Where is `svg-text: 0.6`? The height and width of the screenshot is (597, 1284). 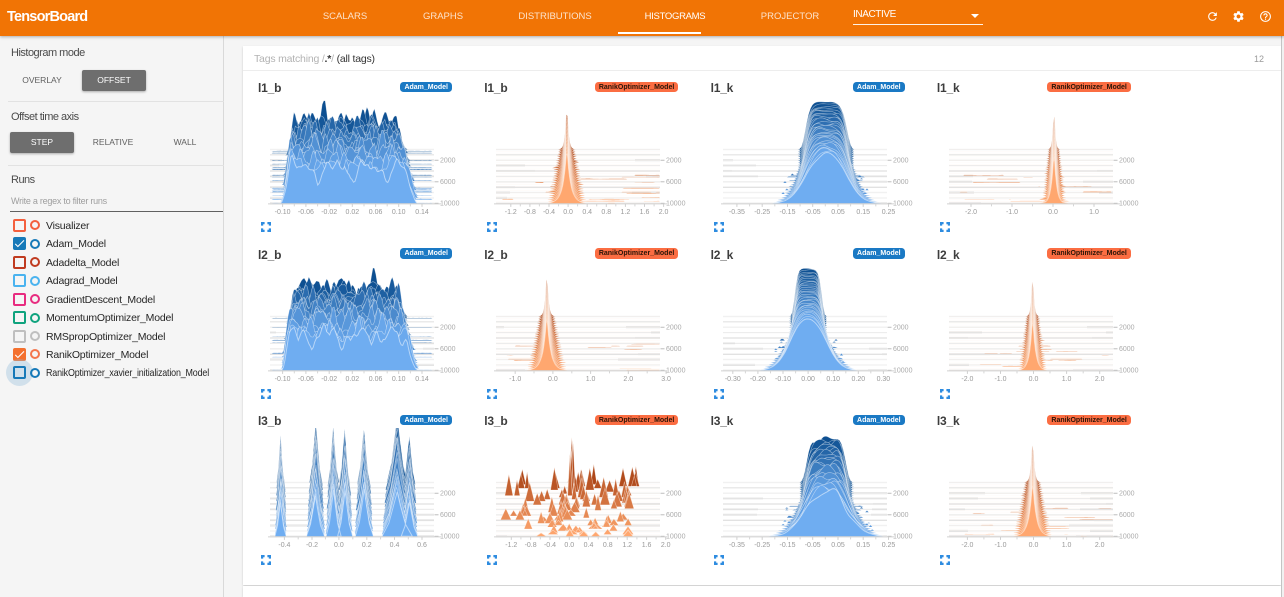
svg-text: 0.6 is located at coordinates (422, 545).